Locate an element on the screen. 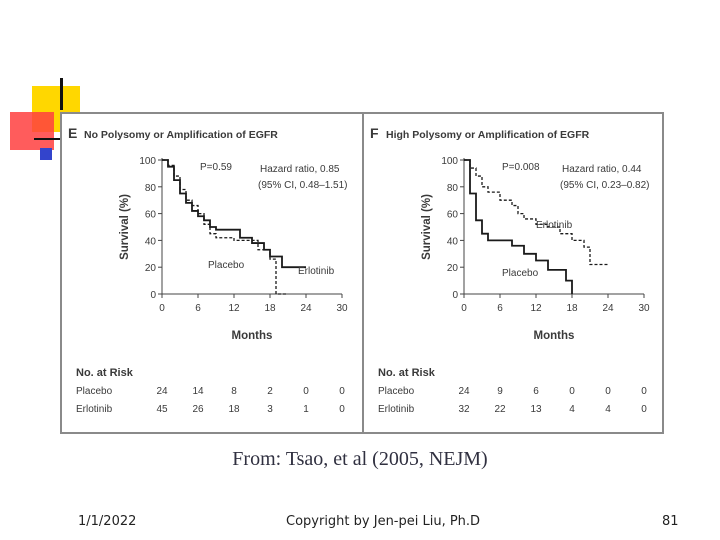 Image resolution: width=720 pixels, height=540 pixels. chart-e-risk-cell: 1 is located at coordinates (306, 409).